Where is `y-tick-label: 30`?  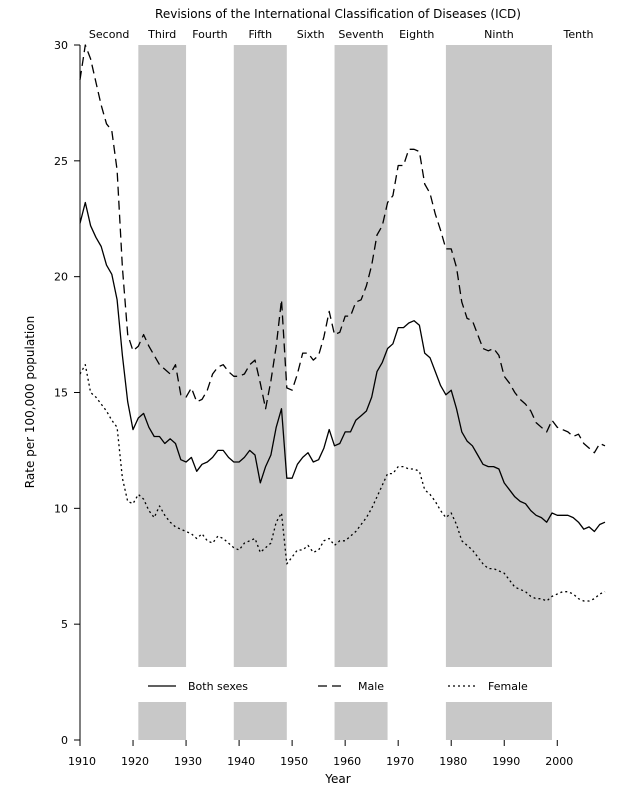
y-tick-label: 30 is located at coordinates (61, 45).